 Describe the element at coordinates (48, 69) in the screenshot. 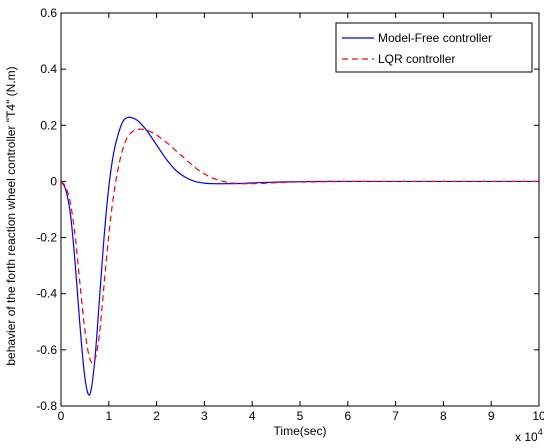

I see `y-tick-label: 0.4` at that location.